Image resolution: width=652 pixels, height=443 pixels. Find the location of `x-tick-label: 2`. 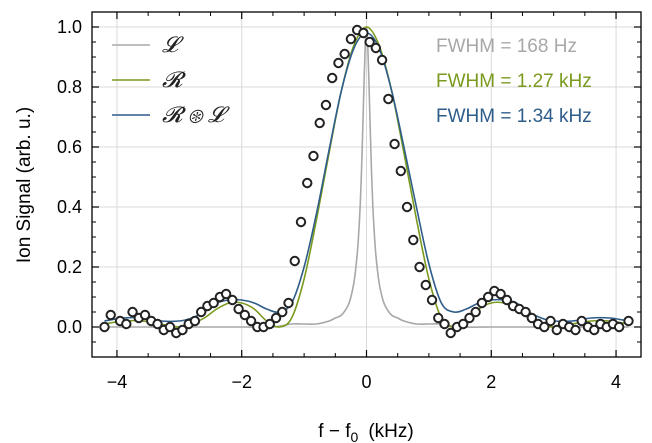

x-tick-label: 2 is located at coordinates (491, 382).